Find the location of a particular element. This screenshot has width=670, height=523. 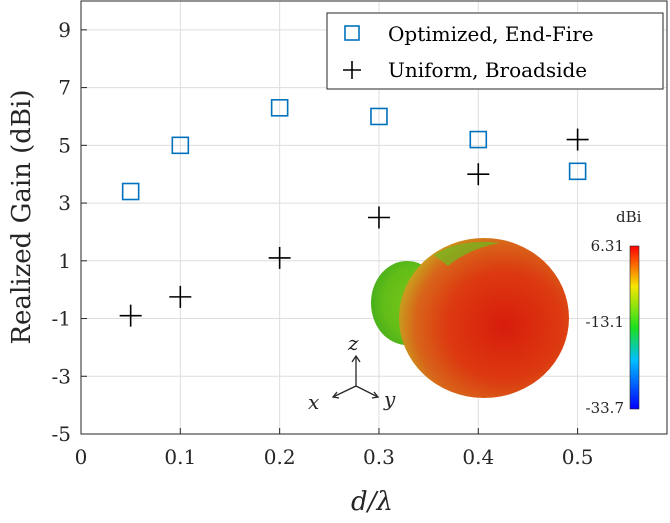

legend-marker-uniform is located at coordinates (352, 70).